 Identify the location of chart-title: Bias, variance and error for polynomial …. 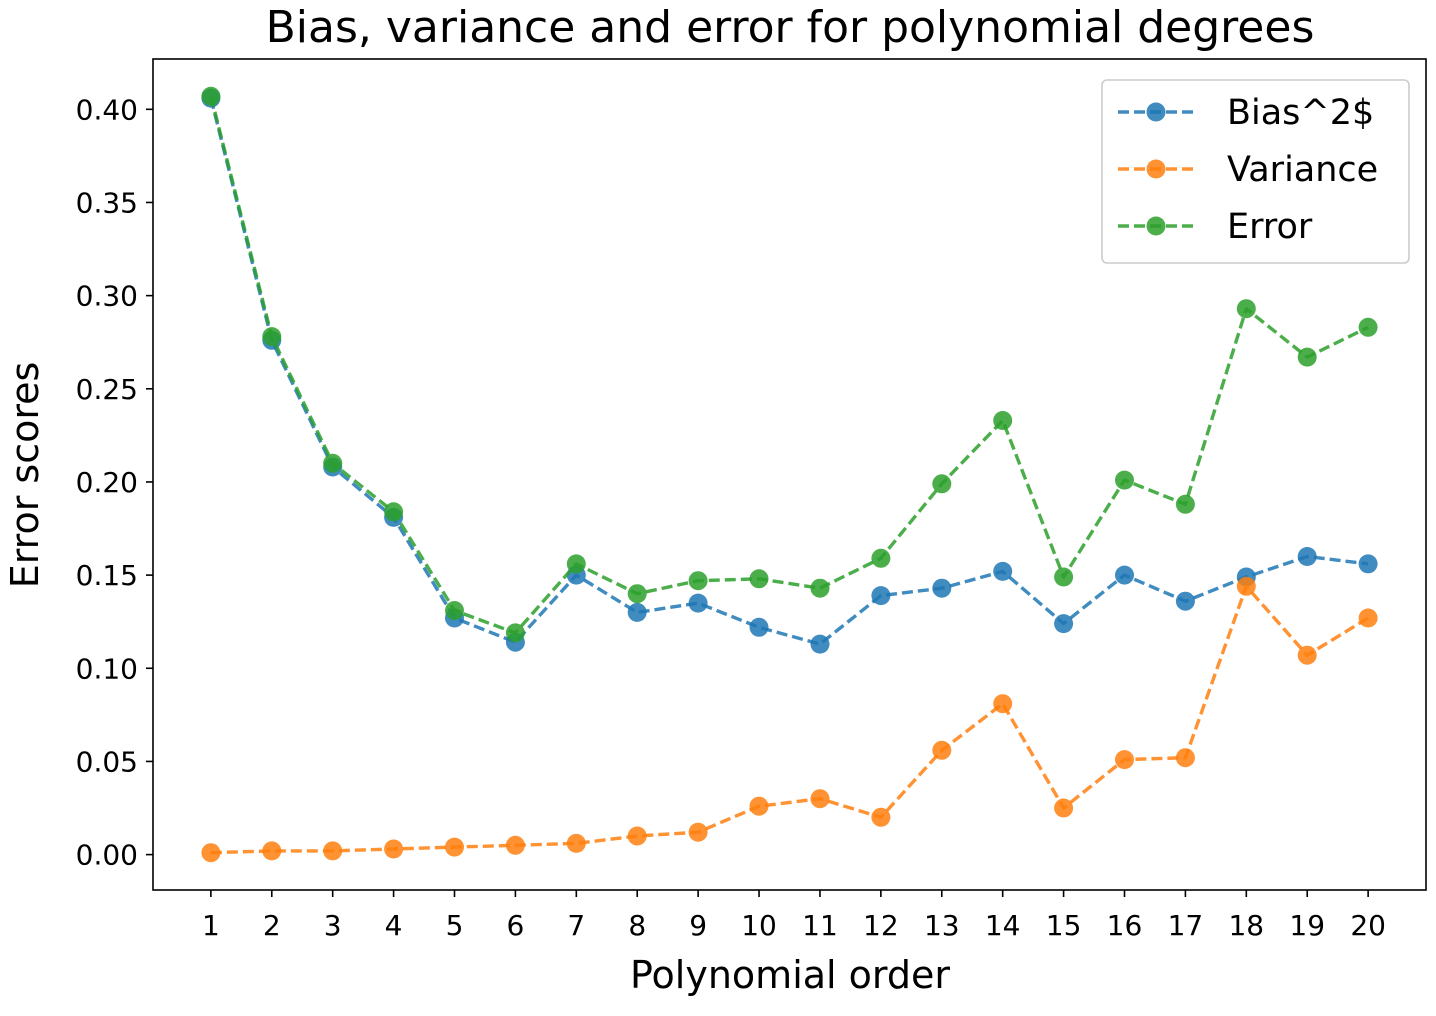
(790, 27).